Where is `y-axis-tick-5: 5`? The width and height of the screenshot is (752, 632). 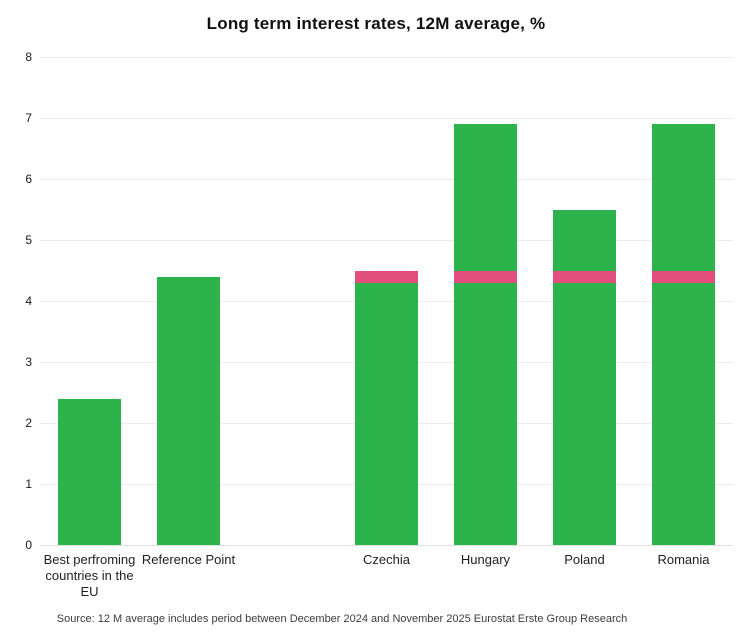
y-axis-tick-5: 5 is located at coordinates (28, 240).